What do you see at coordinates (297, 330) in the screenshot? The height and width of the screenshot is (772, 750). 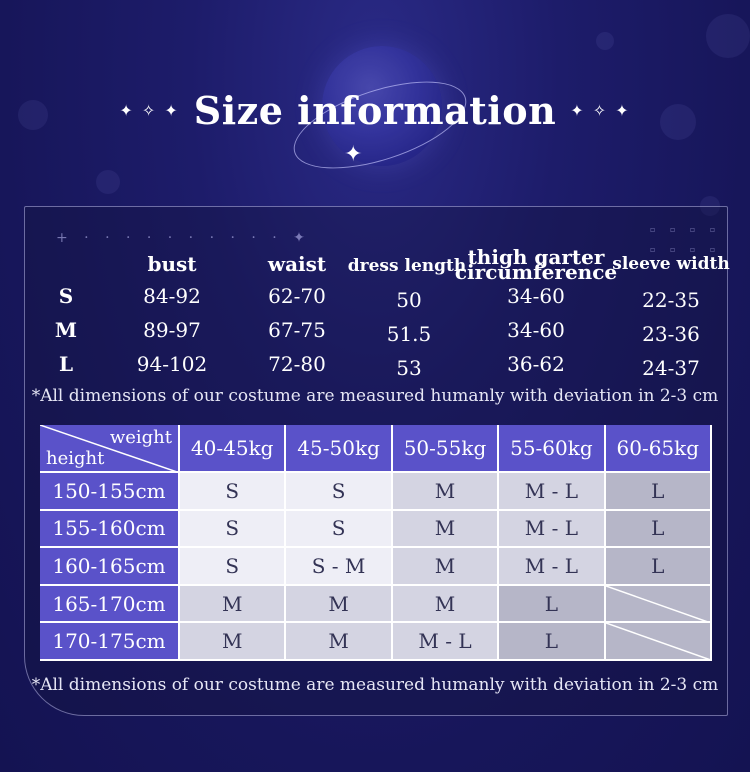 I see `waist-value: 67-75` at bounding box center [297, 330].